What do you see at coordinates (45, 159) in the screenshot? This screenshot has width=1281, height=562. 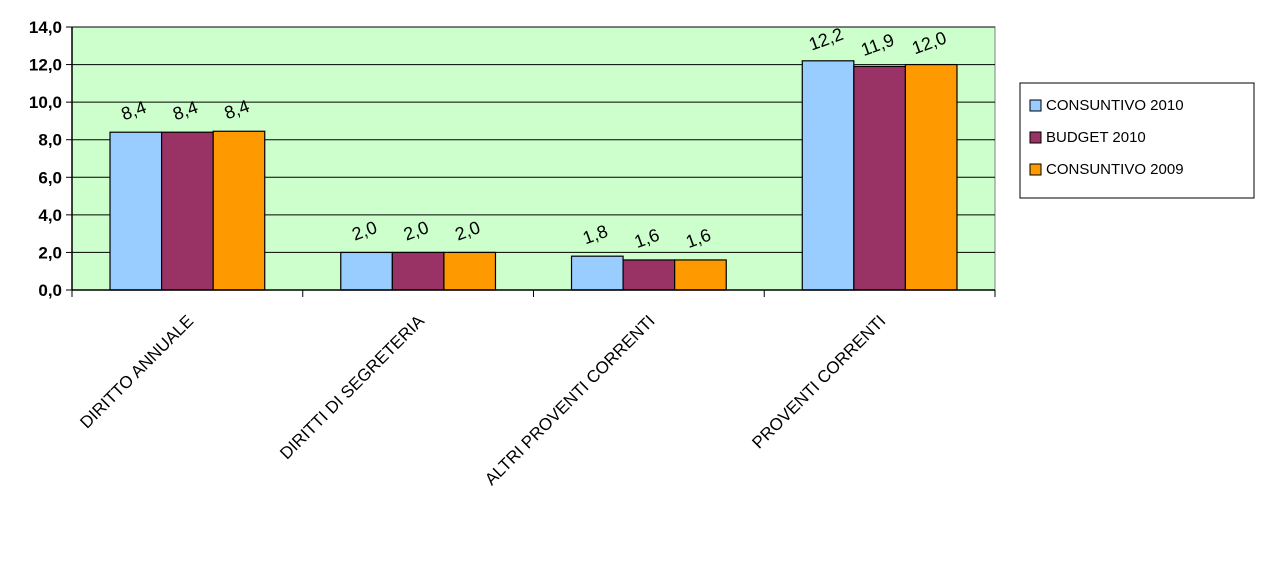 I see `y-axis-ticks: 0,0 2,0 4,0 6,0 8,0 10,0 12,0 14,0` at bounding box center [45, 159].